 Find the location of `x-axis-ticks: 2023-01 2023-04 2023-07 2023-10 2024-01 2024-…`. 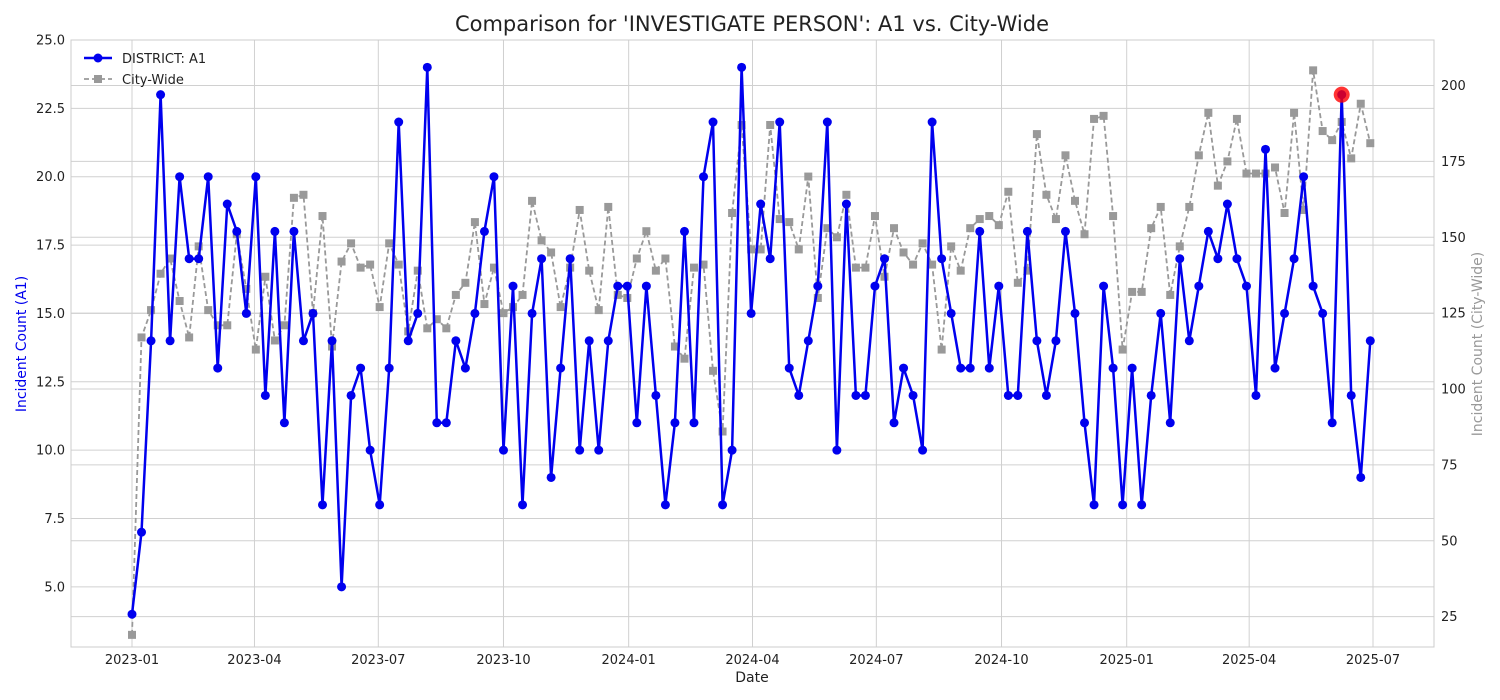

x-axis-ticks: 2023-01 2023-04 2023-07 2023-10 2024-01 2024-… is located at coordinates (752, 660).